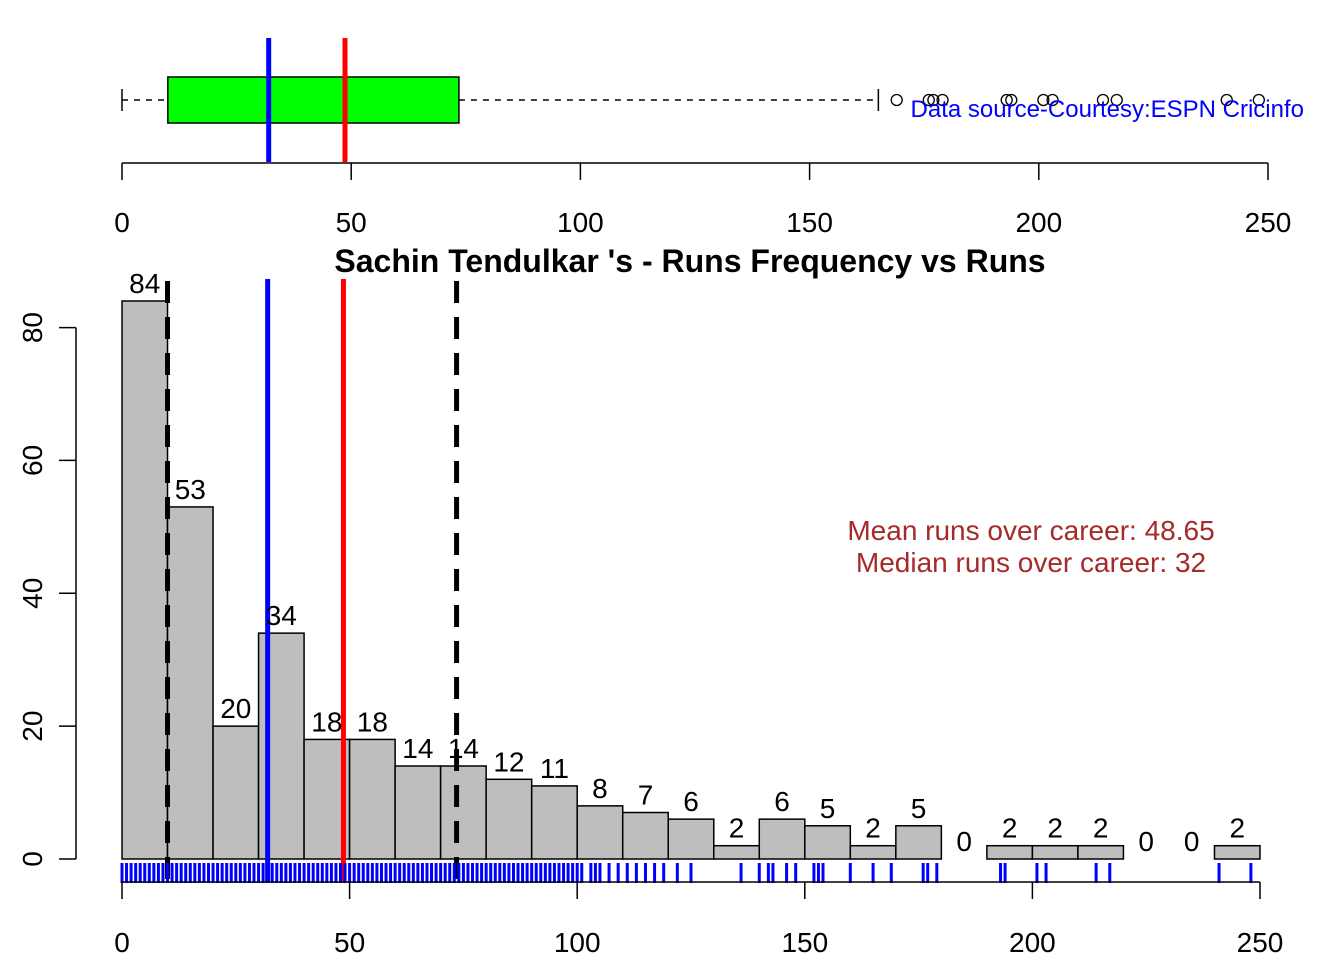 This screenshot has width=1344, height=960. Describe the element at coordinates (686, 873) in the screenshot. I see `rug-marks` at that location.